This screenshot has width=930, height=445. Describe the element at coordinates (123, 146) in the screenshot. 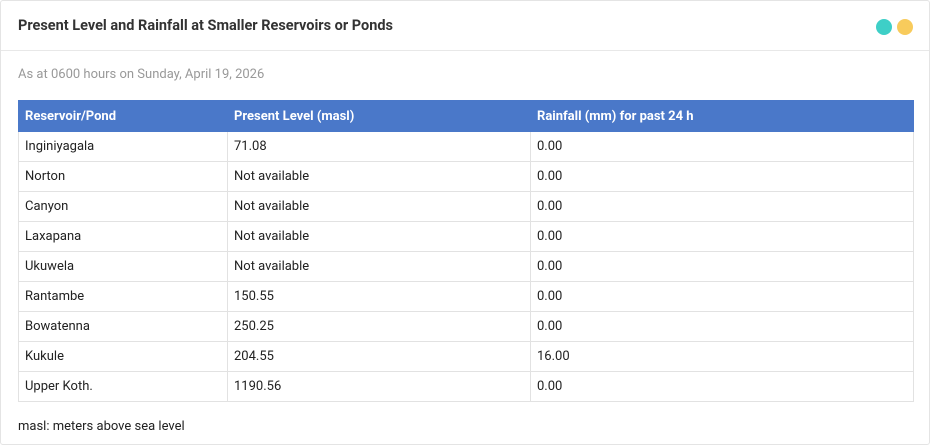

I see `table-cell: Inginiyagala` at that location.